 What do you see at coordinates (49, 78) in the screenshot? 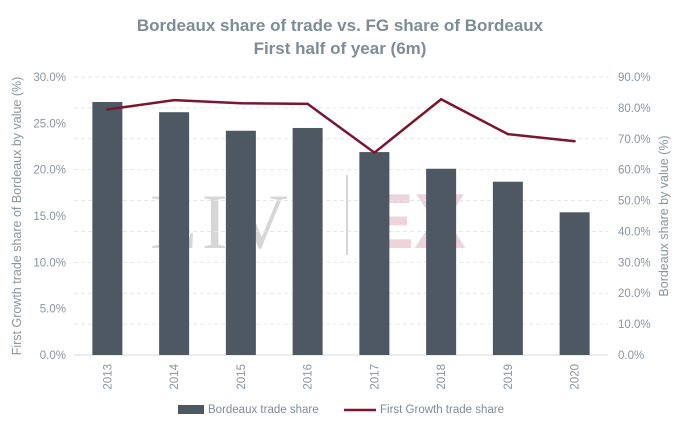
I see `left-tick-label: 30.0%` at bounding box center [49, 78].